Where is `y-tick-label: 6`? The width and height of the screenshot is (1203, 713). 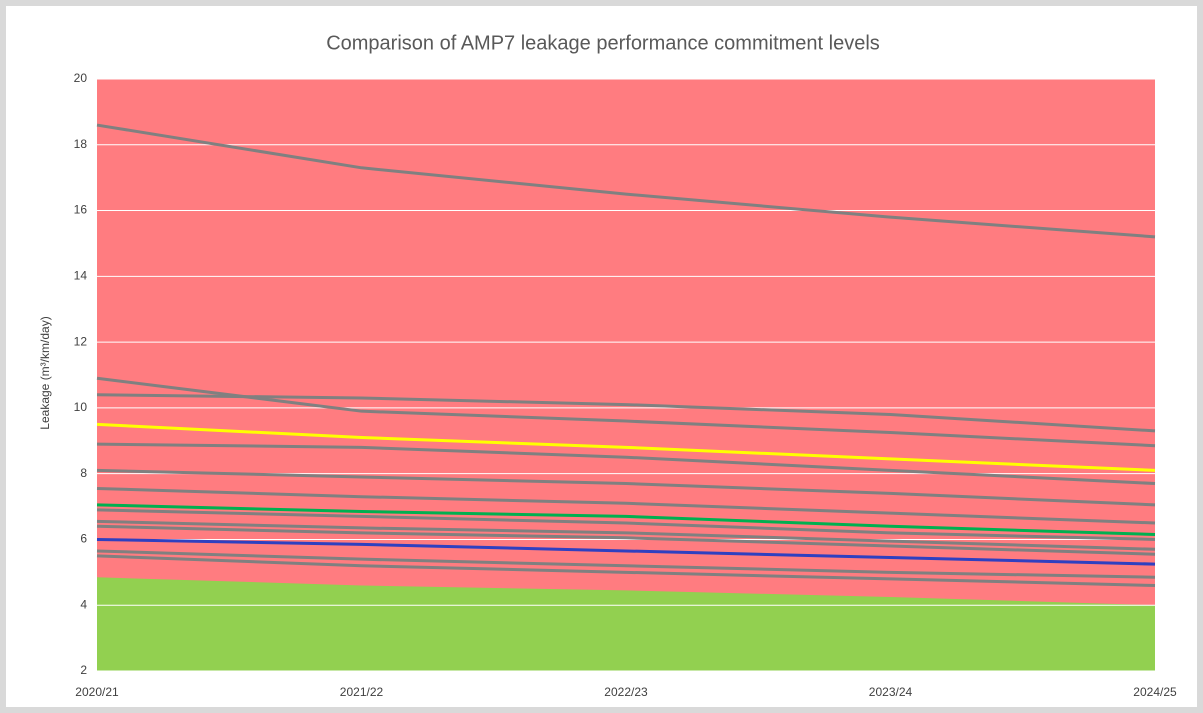 y-tick-label: 6 is located at coordinates (83, 539).